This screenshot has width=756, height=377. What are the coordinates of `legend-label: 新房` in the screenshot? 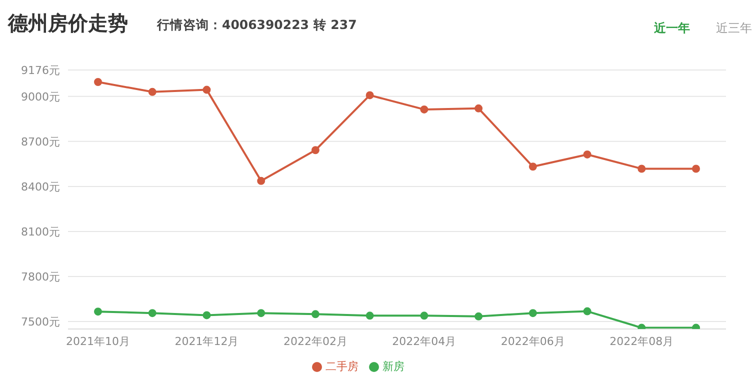 It's located at (393, 366).